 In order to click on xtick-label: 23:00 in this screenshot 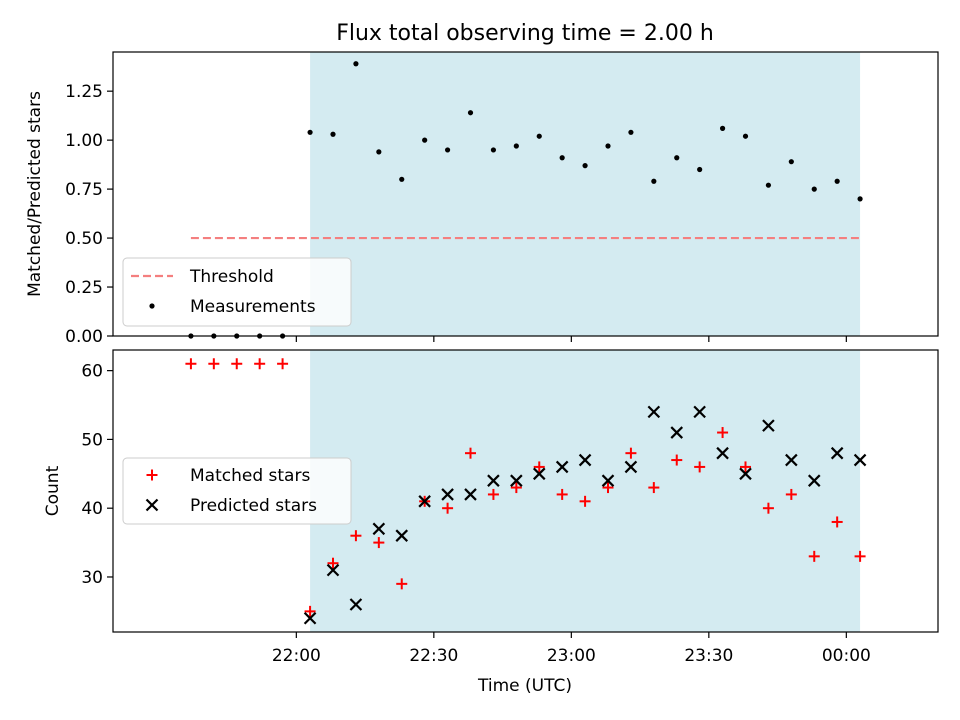, I will do `click(571, 656)`.